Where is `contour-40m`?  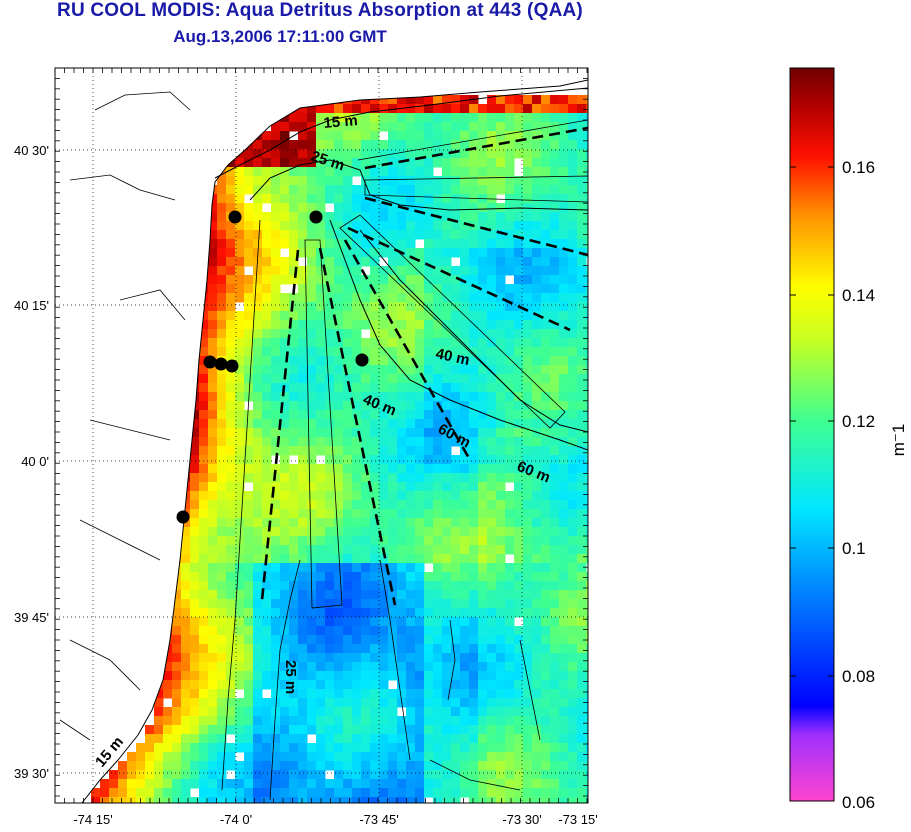 contour-40m is located at coordinates (458, 335).